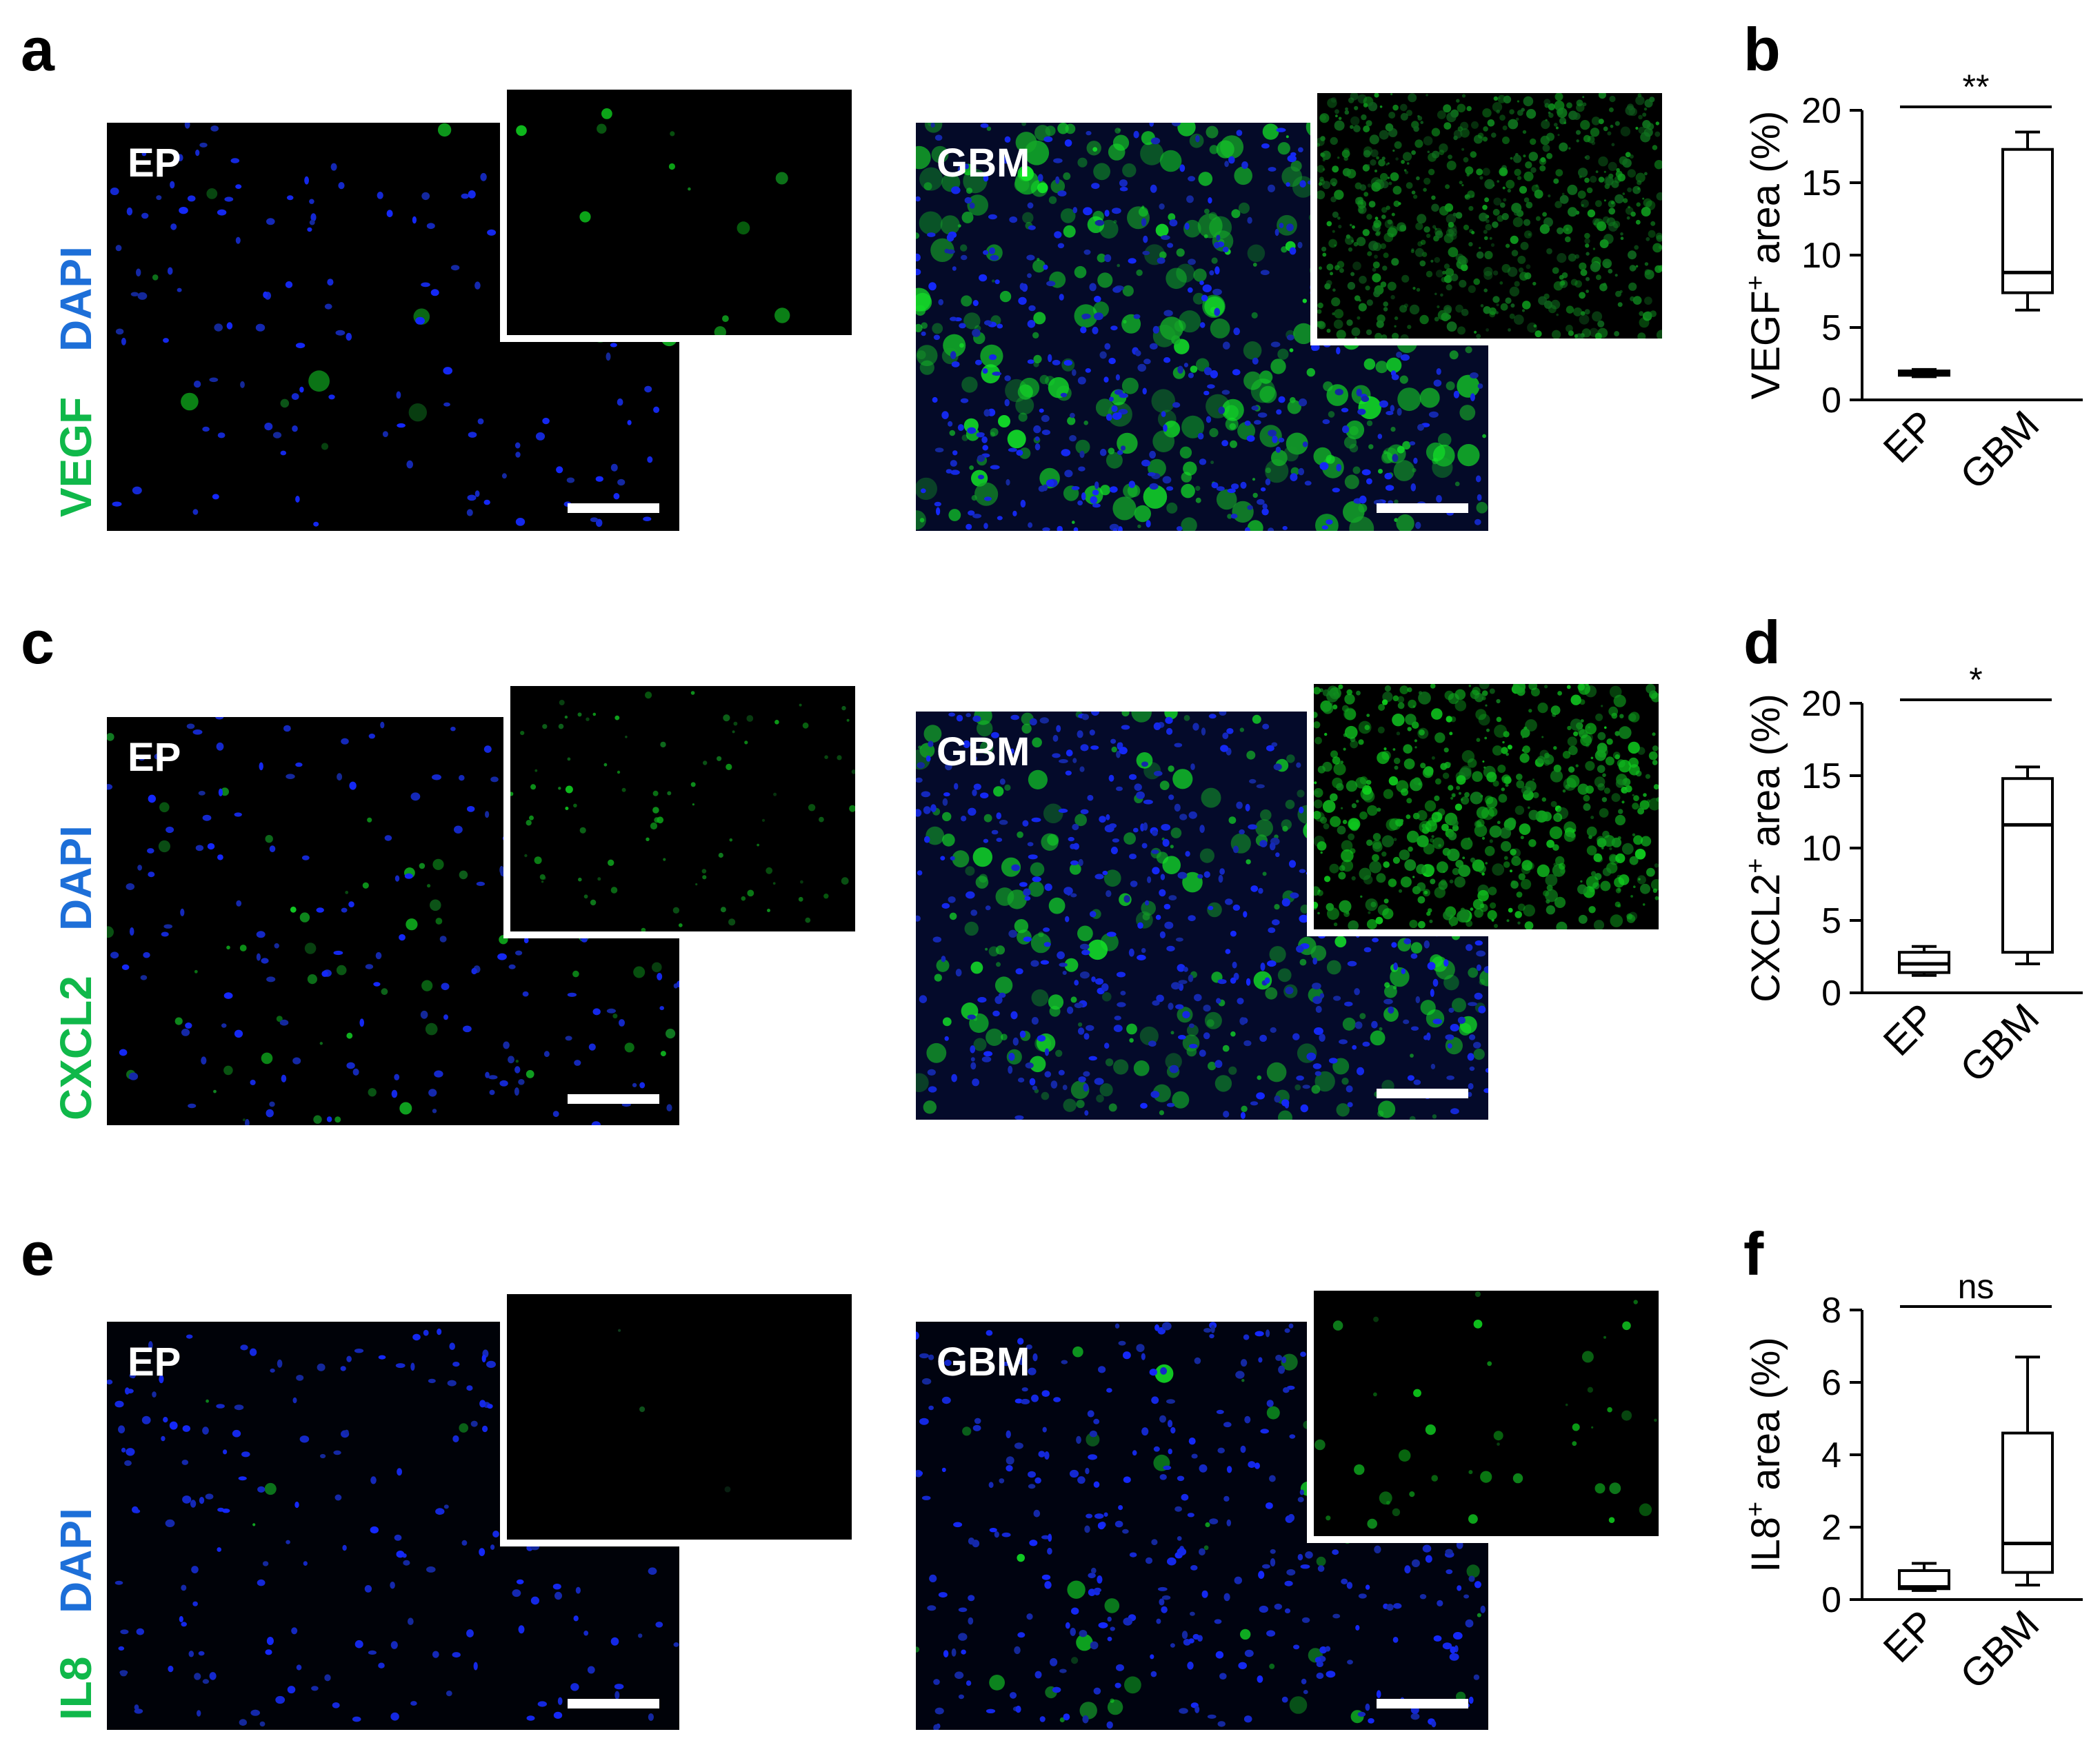  What do you see at coordinates (76, 299) in the screenshot?
I see `stain-label-dapi-row1: DAPI` at bounding box center [76, 299].